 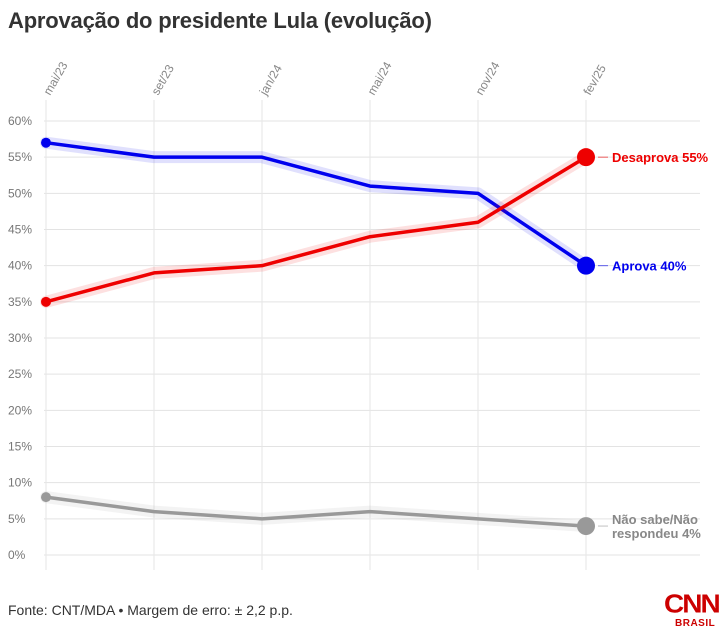 I want to click on y-tick-label: 10%, so click(x=20, y=483).